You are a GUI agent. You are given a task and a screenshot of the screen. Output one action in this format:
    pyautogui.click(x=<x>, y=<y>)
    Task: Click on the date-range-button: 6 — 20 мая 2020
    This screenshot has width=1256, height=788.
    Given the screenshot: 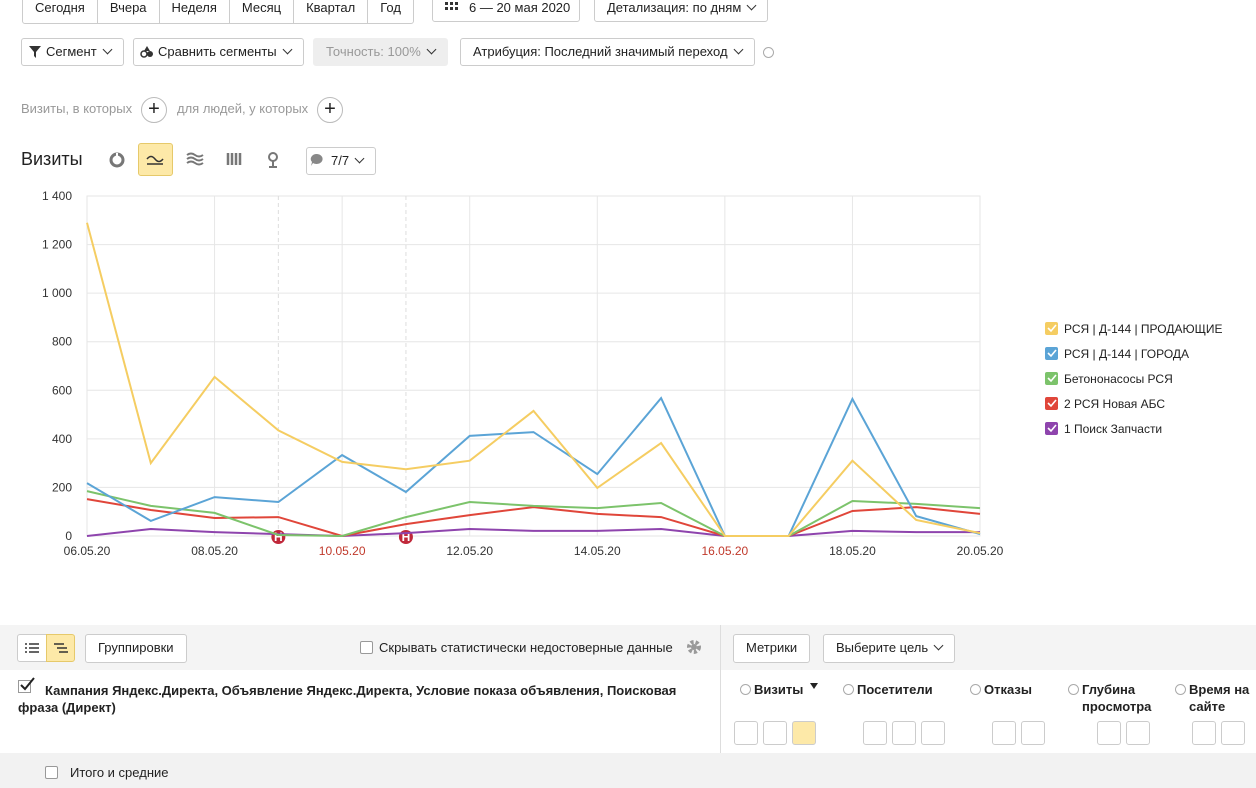 What is the action you would take?
    pyautogui.click(x=506, y=11)
    